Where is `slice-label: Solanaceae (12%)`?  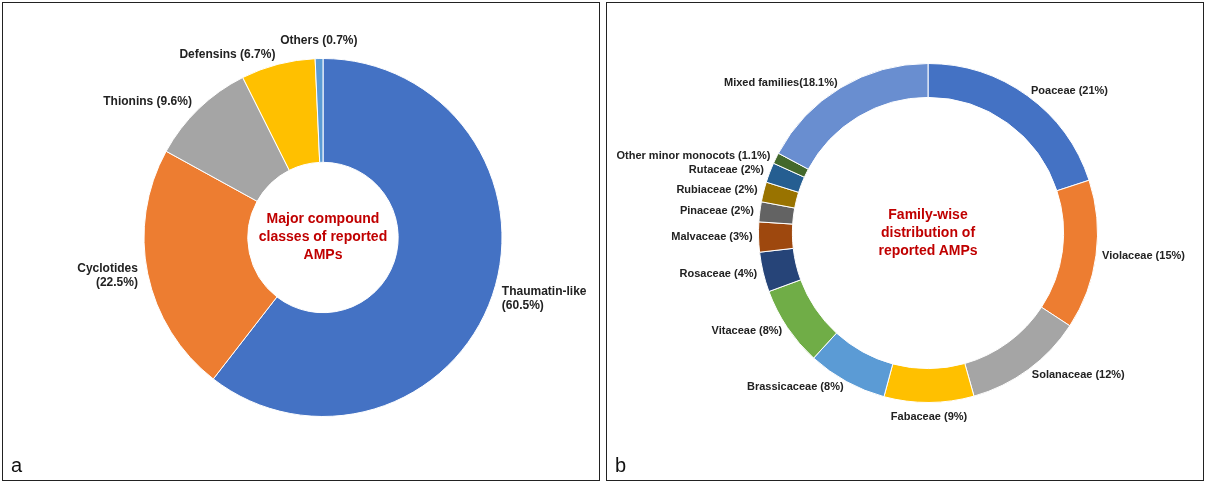
slice-label: Solanaceae (12%) is located at coordinates (1078, 373).